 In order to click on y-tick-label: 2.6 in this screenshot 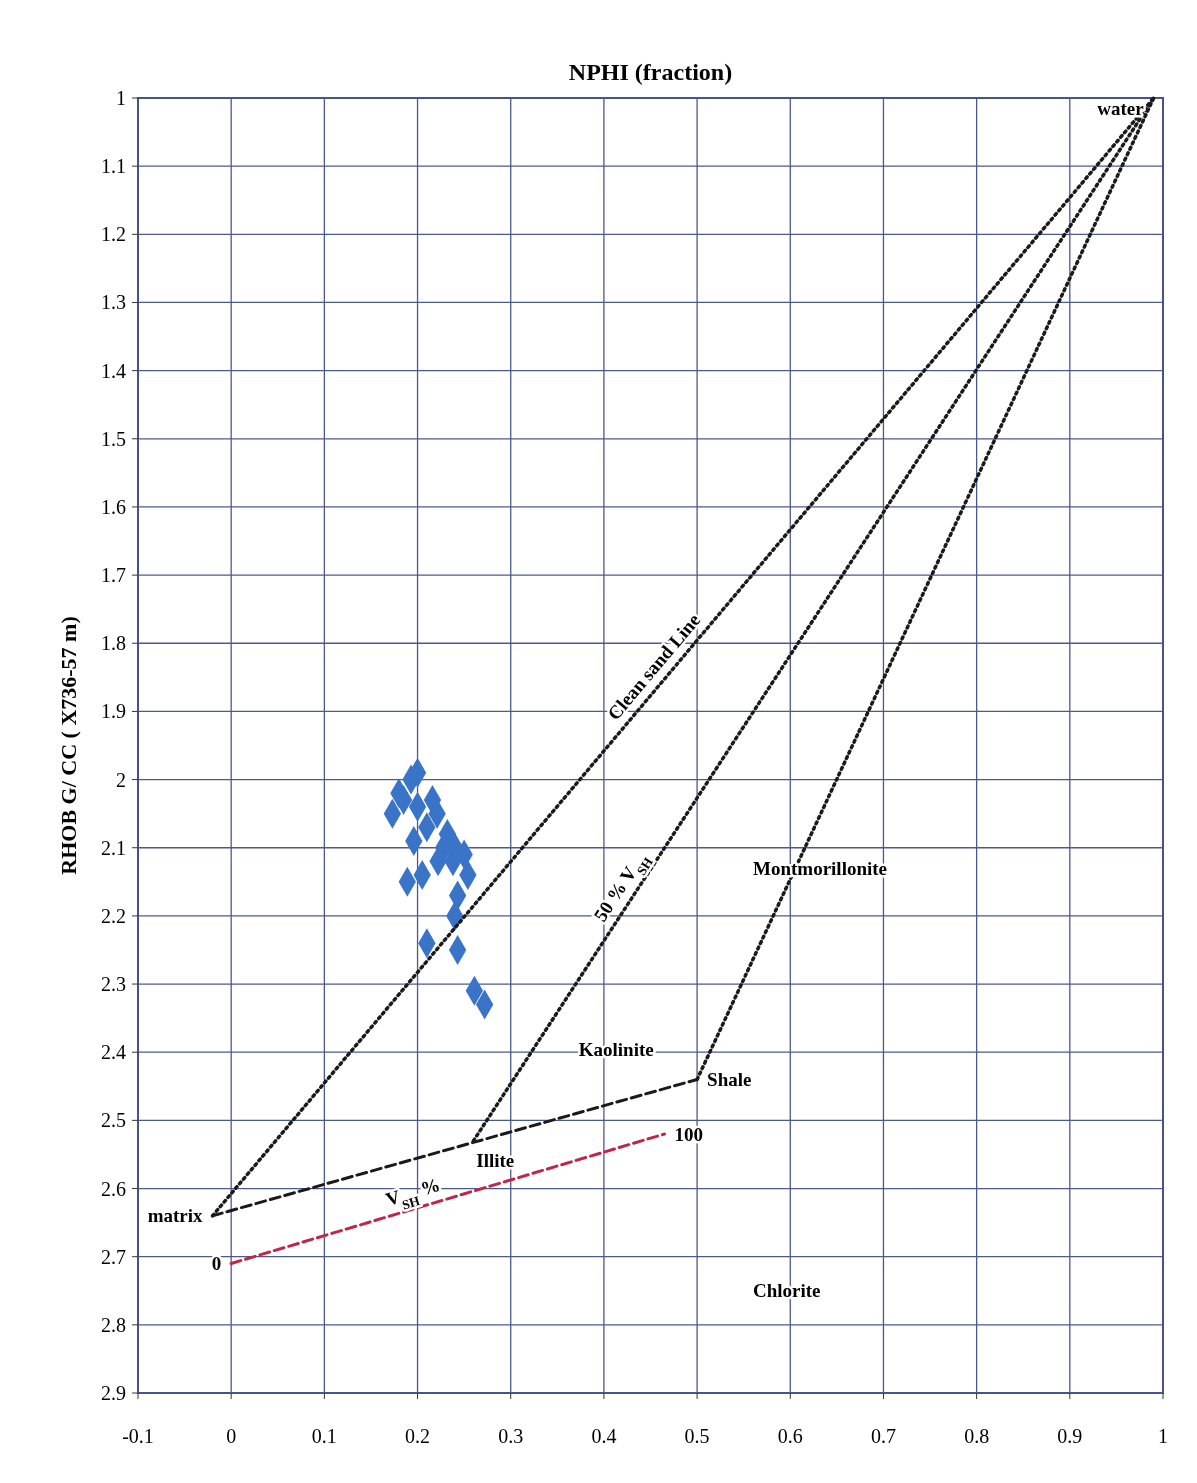, I will do `click(113, 1188)`.